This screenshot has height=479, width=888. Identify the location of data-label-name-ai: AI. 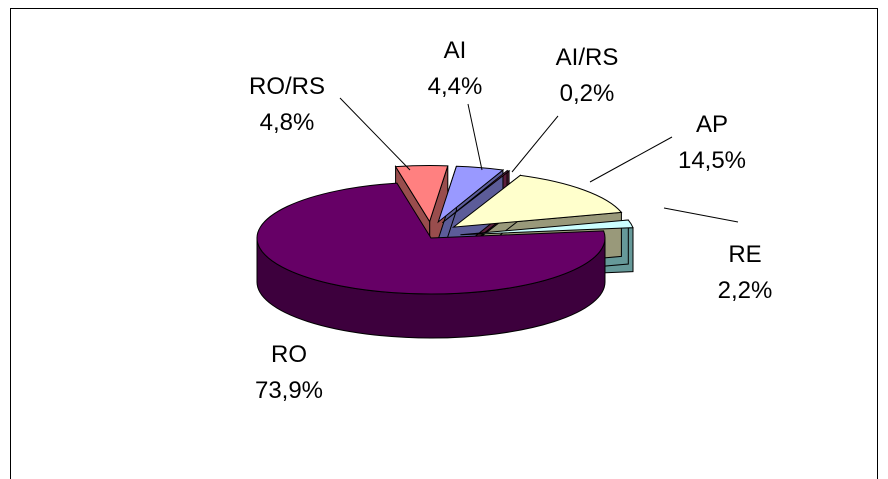
(455, 50).